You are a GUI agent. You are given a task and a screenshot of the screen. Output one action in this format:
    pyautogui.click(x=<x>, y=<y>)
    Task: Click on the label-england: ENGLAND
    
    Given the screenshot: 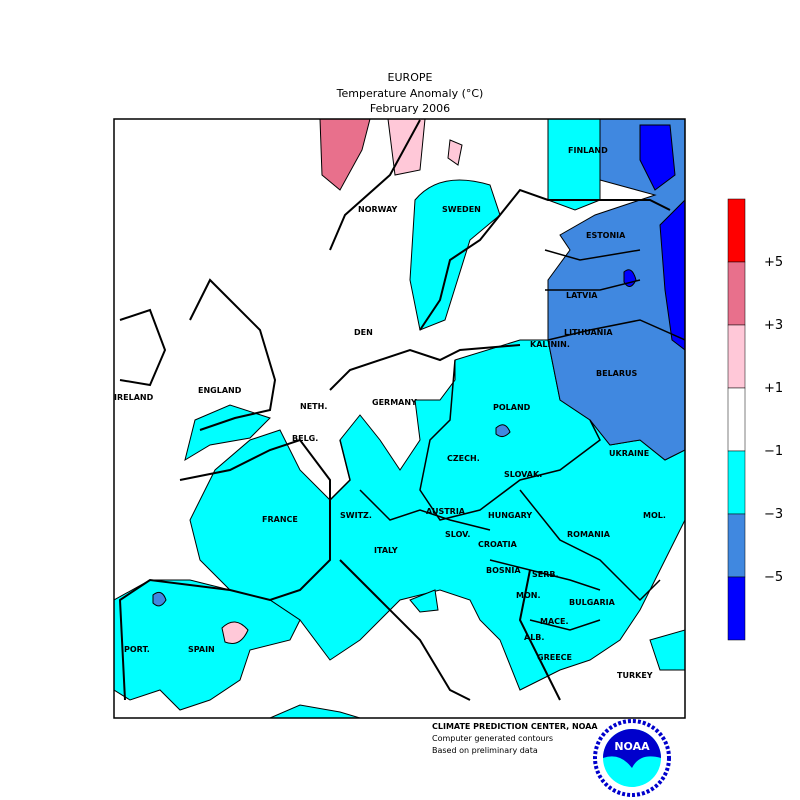 What is the action you would take?
    pyautogui.click(x=220, y=390)
    